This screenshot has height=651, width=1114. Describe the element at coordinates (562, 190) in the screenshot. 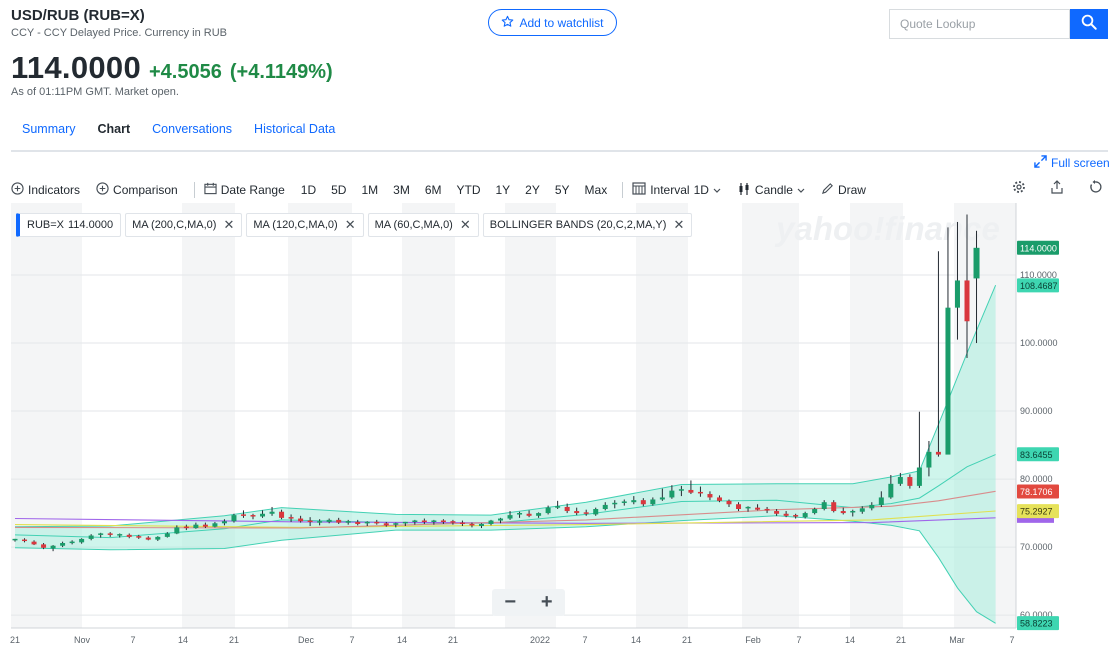

I see `range-5y: 5Y` at that location.